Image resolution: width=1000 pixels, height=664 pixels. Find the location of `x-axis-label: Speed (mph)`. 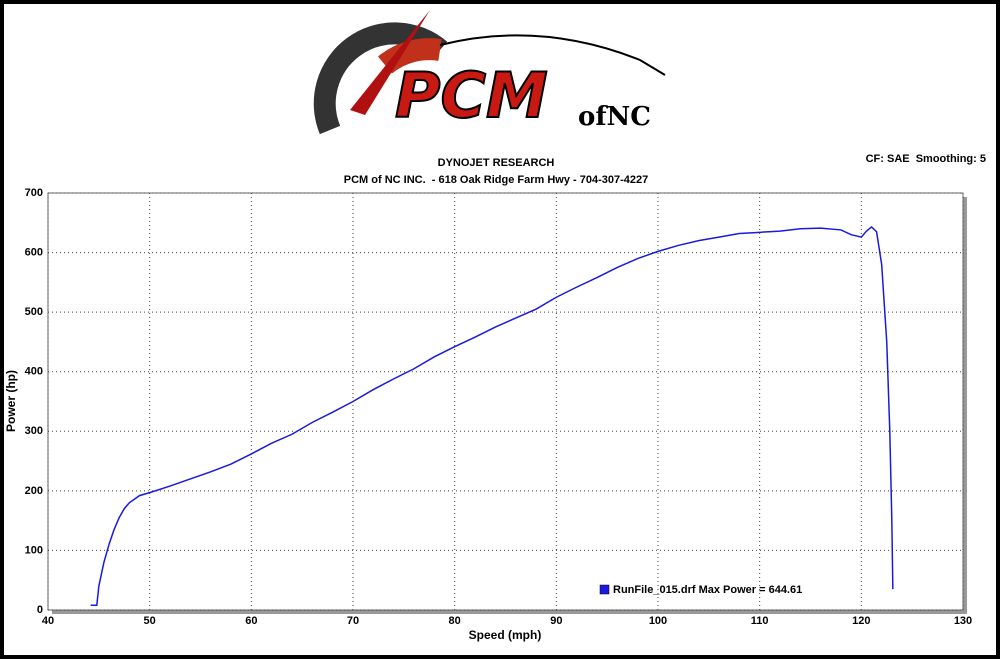

x-axis-label: Speed (mph) is located at coordinates (505, 635).